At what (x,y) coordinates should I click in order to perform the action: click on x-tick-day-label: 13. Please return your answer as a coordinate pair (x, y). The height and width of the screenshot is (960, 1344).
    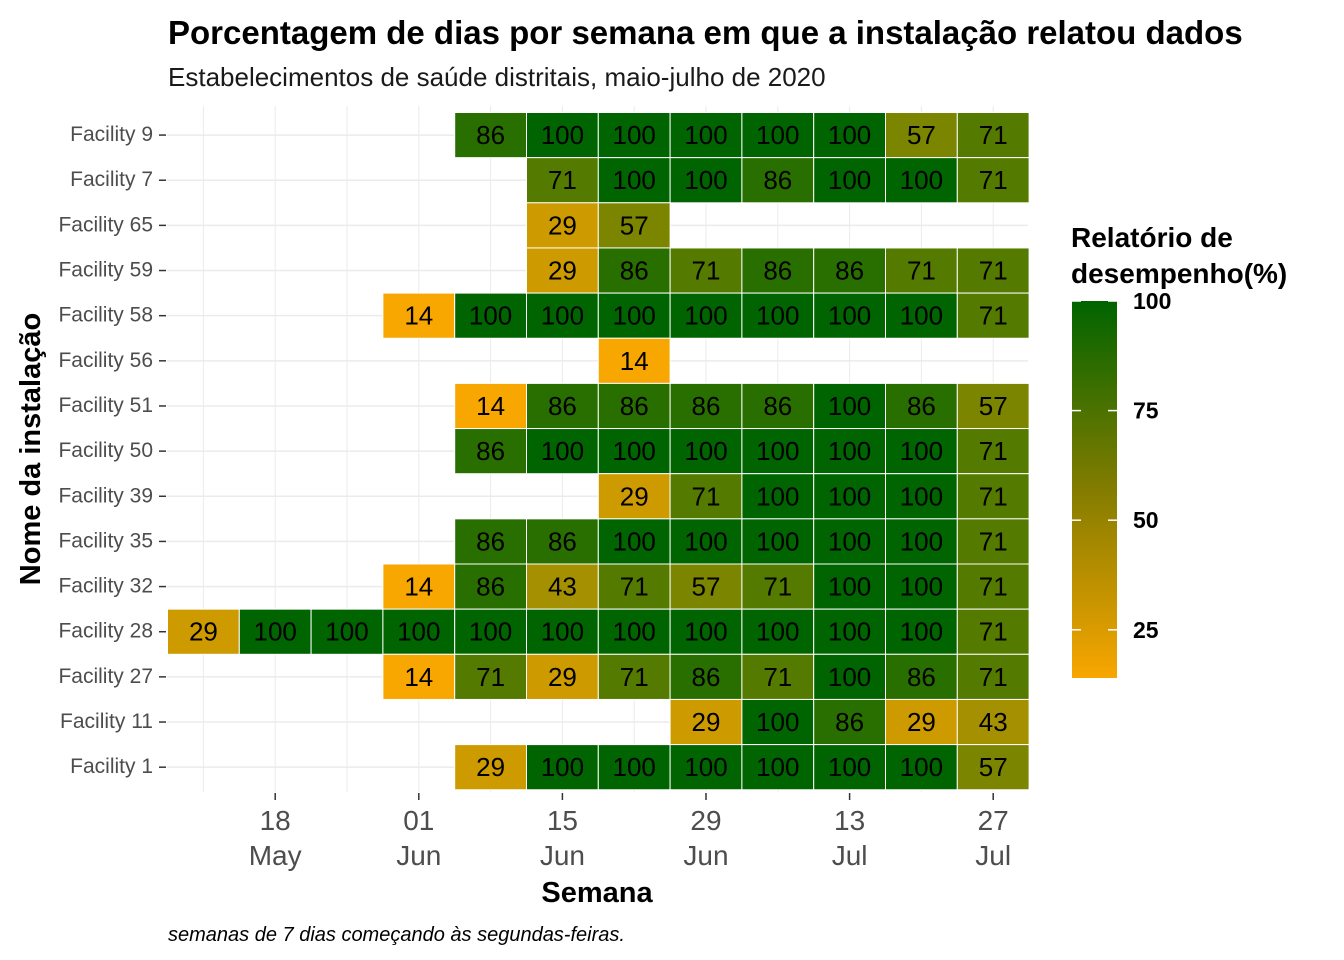
    Looking at the image, I should click on (849, 820).